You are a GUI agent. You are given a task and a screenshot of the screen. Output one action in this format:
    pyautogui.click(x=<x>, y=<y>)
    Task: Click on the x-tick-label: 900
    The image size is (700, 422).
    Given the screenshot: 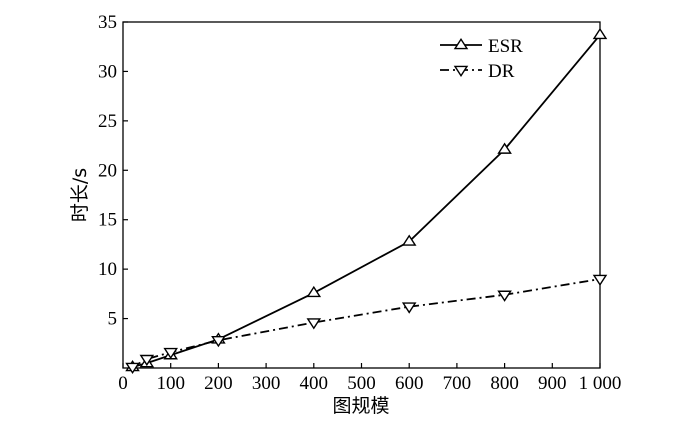 What is the action you would take?
    pyautogui.click(x=552, y=383)
    